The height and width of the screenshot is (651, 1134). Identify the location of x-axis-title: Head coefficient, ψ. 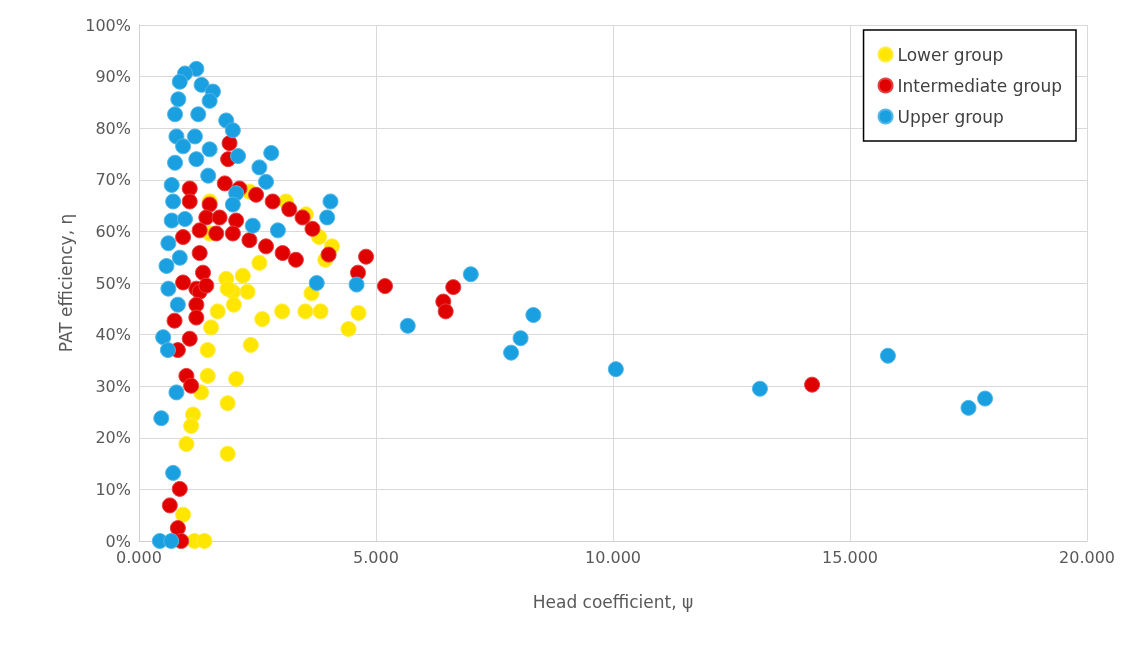
(613, 601).